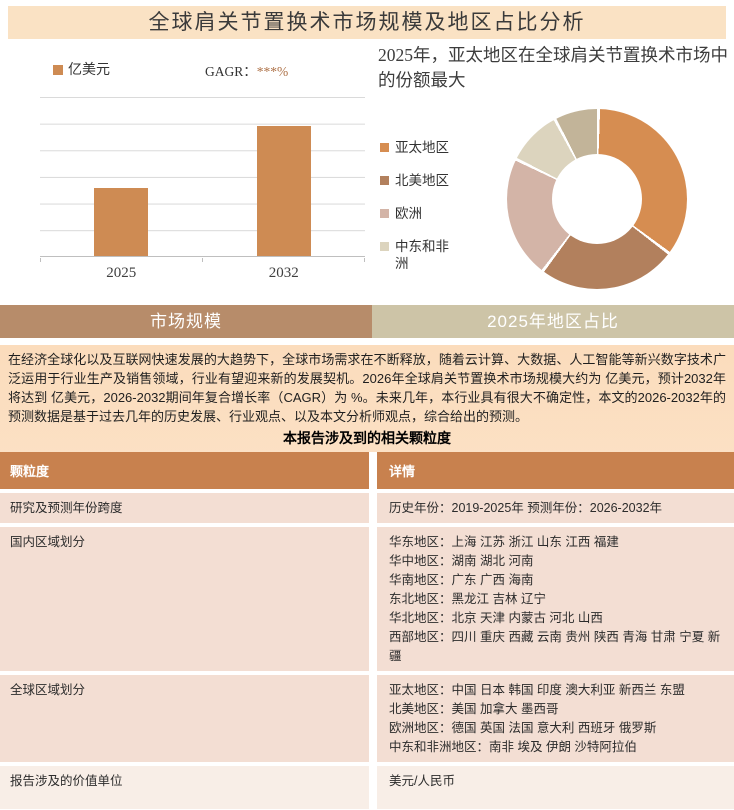  I want to click on bar-chart-legend: 亿美元, so click(81, 69).